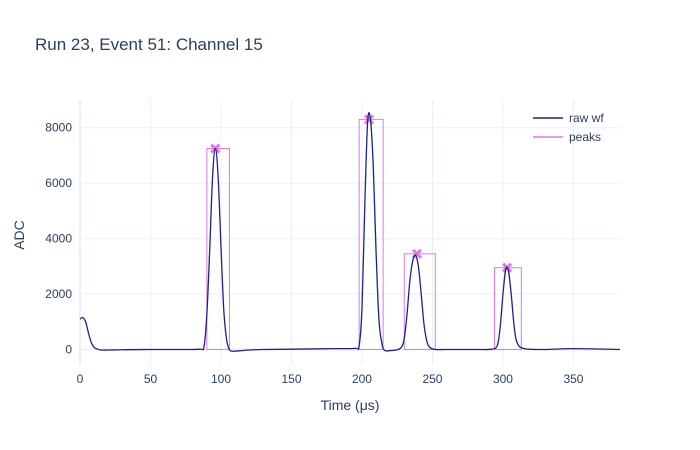 This screenshot has height=450, width=700. I want to click on peak-marker-stroke, so click(369, 119).